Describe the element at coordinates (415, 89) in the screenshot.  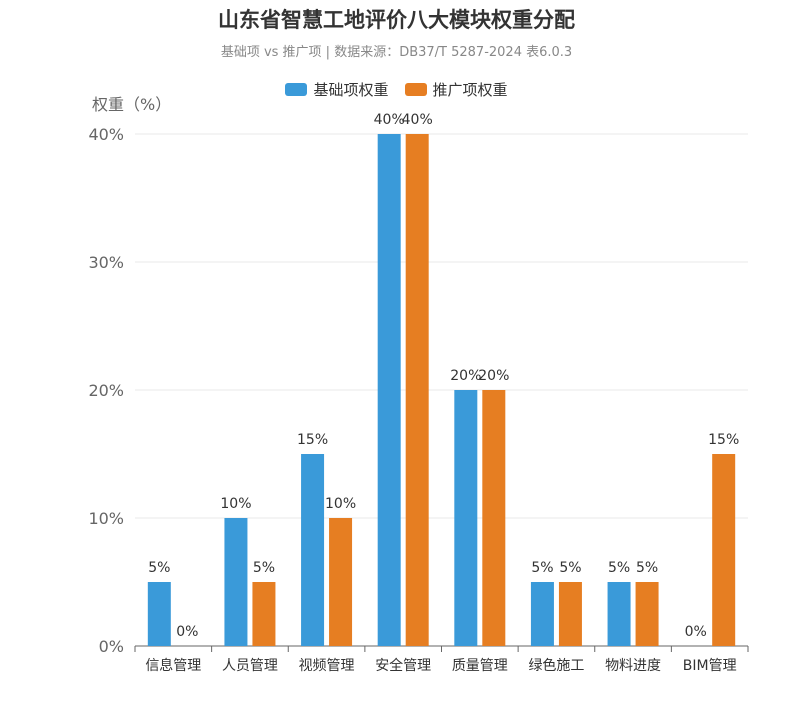
I see `legend-swatch-promo` at that location.